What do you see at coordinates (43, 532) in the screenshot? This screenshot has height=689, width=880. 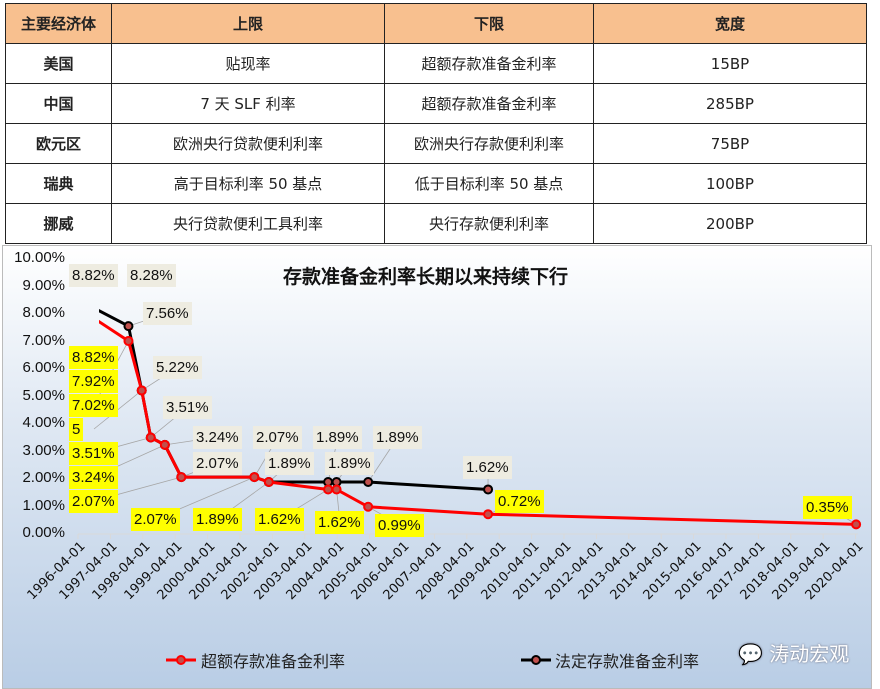 I see `y-tick-label: 0.00%` at bounding box center [43, 532].